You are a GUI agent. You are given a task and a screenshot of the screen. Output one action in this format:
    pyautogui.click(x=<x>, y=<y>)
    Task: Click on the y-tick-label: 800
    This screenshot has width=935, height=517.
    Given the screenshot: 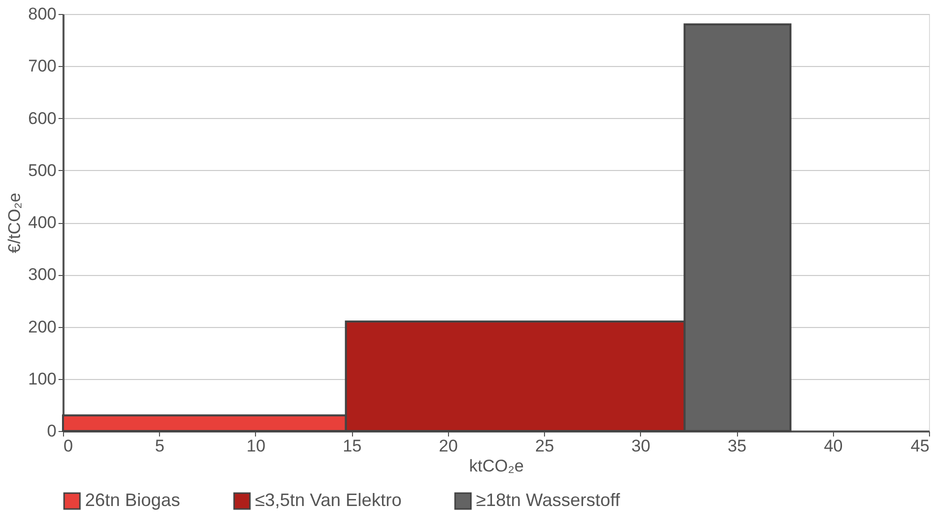 What is the action you would take?
    pyautogui.click(x=42, y=14)
    